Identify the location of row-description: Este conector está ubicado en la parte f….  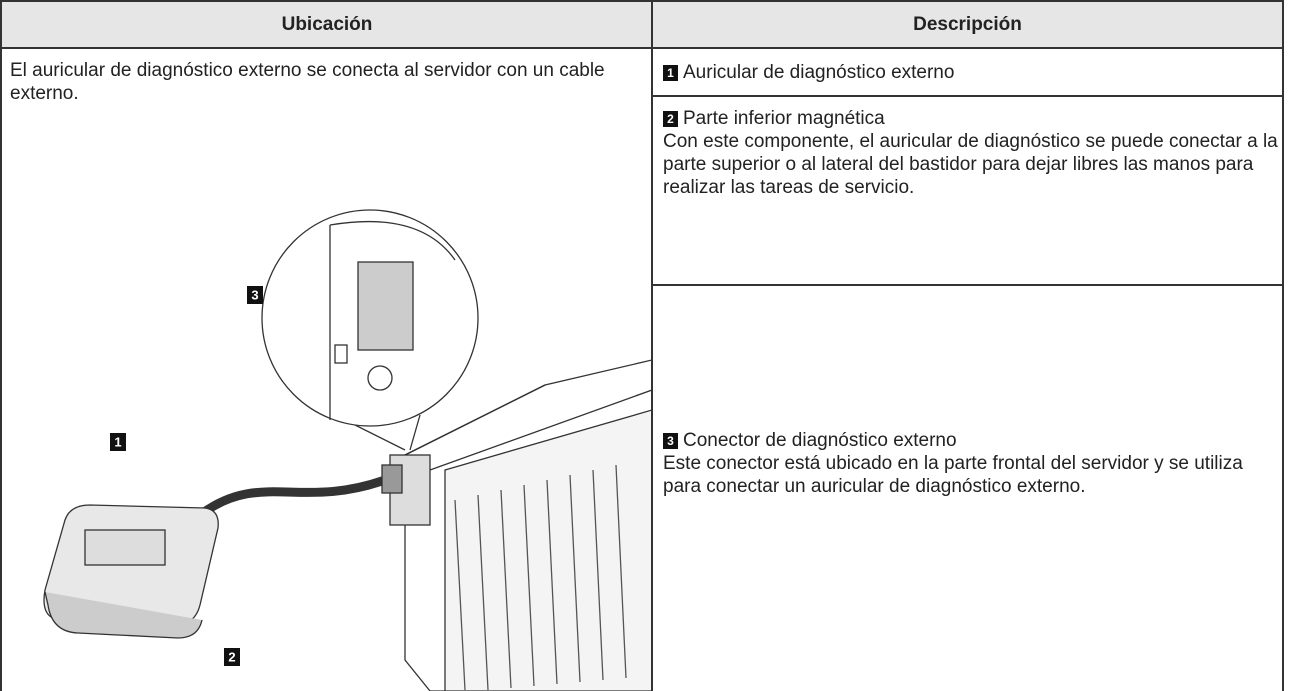
(953, 474).